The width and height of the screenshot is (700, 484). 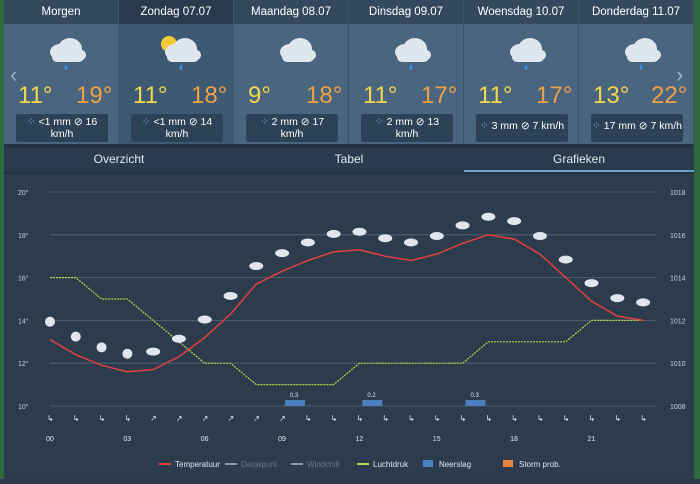 I want to click on y-tick-label: 18°, so click(x=23, y=236).